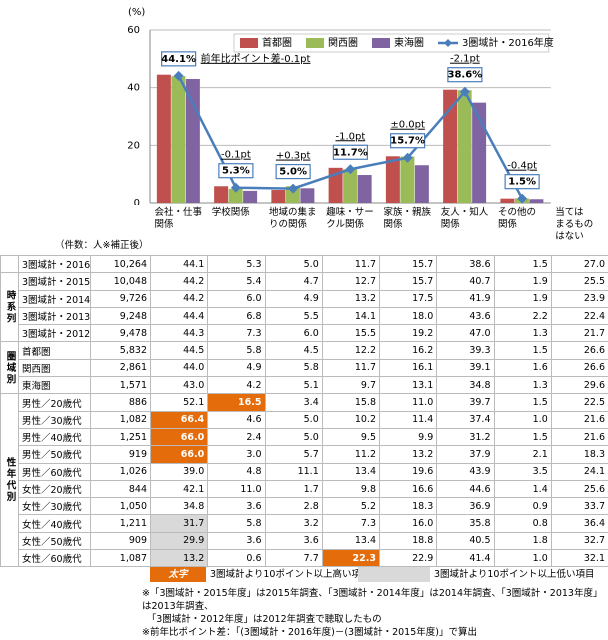 This screenshot has height=640, width=608. What do you see at coordinates (236, 437) in the screenshot?
I see `cell-value: 2.4` at bounding box center [236, 437].